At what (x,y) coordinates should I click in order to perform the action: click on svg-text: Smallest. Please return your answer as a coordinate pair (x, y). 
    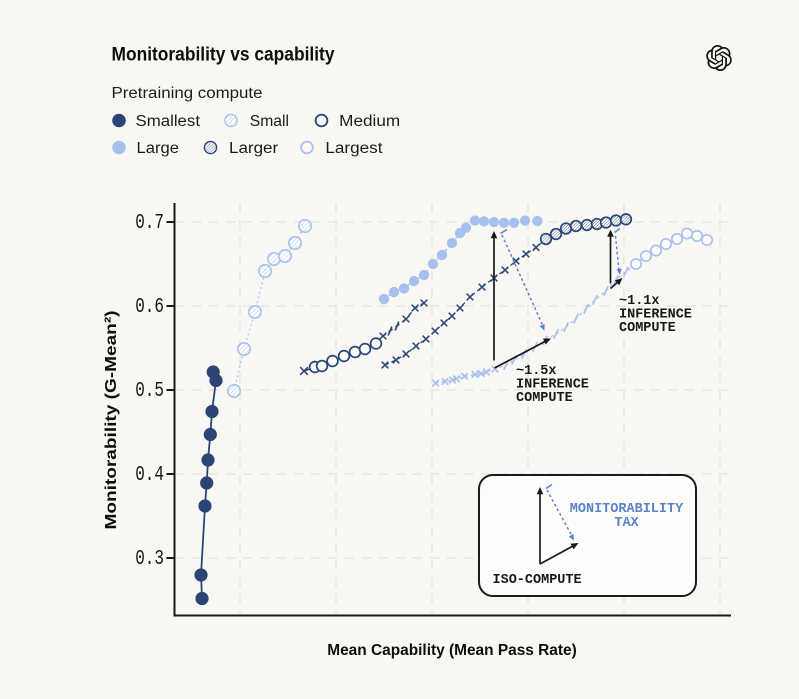
    Looking at the image, I should click on (168, 121).